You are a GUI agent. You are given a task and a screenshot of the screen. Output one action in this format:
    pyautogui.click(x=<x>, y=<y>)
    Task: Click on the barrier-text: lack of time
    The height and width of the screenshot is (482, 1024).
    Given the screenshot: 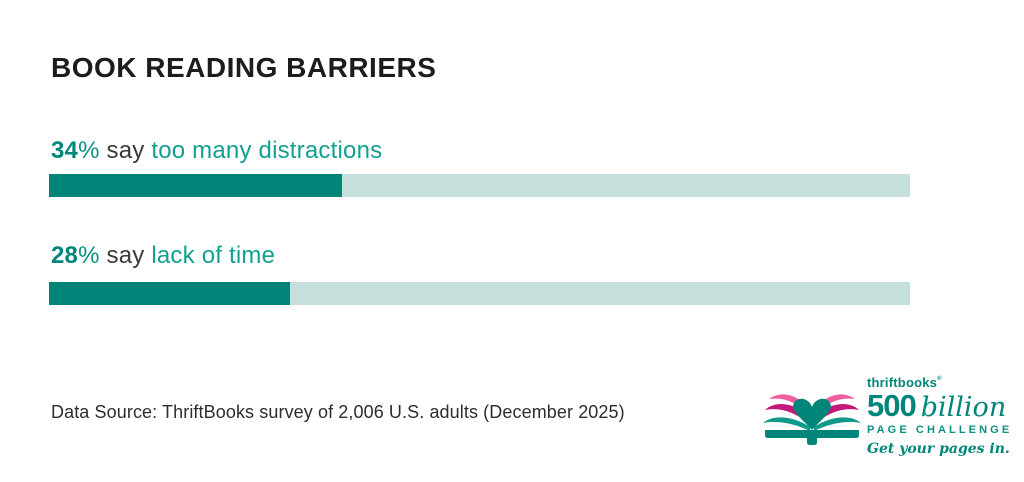 What is the action you would take?
    pyautogui.click(x=213, y=255)
    